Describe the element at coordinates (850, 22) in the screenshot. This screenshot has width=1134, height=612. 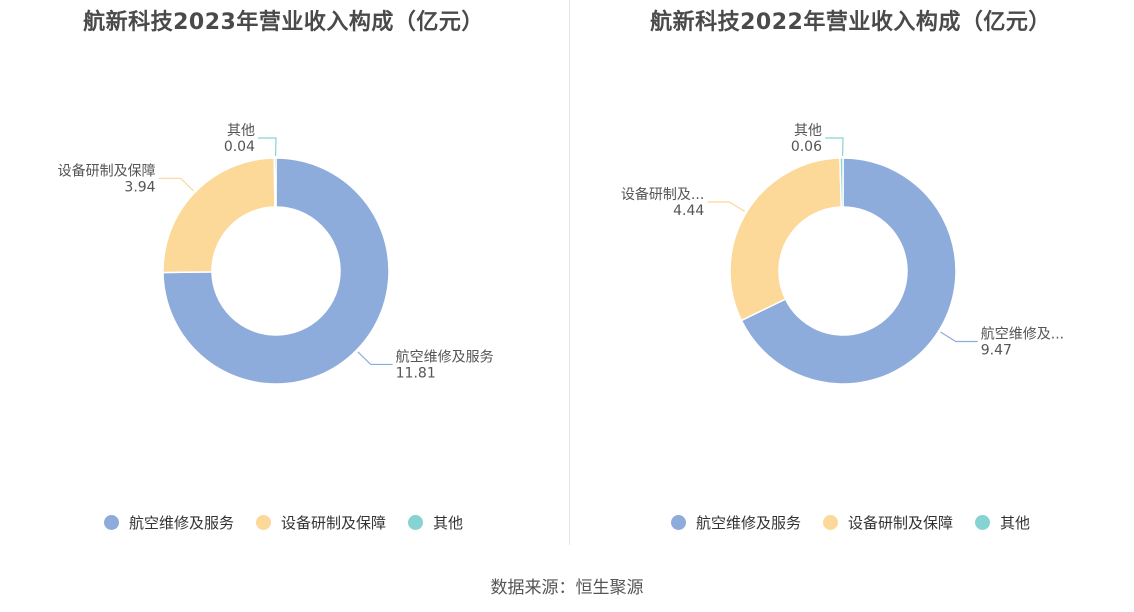
I see `chart-title-2022: 航新科技2022年营业收入构成（亿元）` at that location.